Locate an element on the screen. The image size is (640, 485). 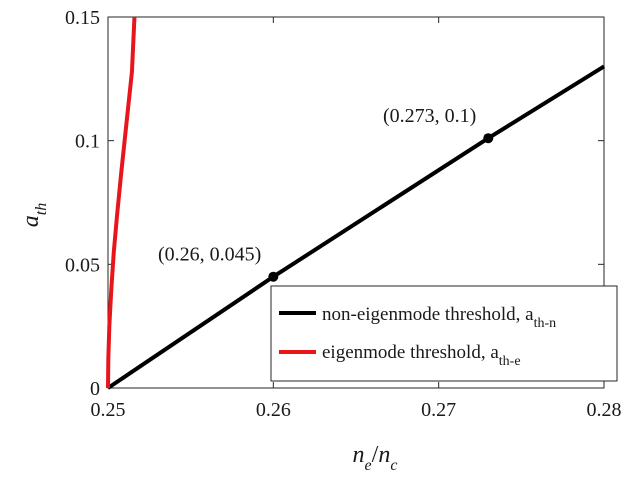
x-tick-label: 0.25 is located at coordinates (108, 410).